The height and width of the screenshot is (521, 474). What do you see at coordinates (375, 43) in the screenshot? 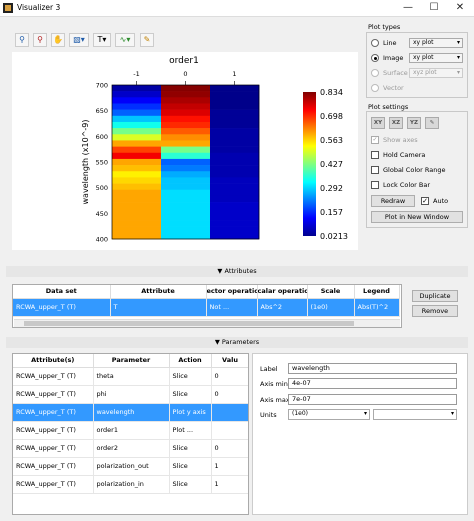
I see `line-radio` at bounding box center [375, 43].